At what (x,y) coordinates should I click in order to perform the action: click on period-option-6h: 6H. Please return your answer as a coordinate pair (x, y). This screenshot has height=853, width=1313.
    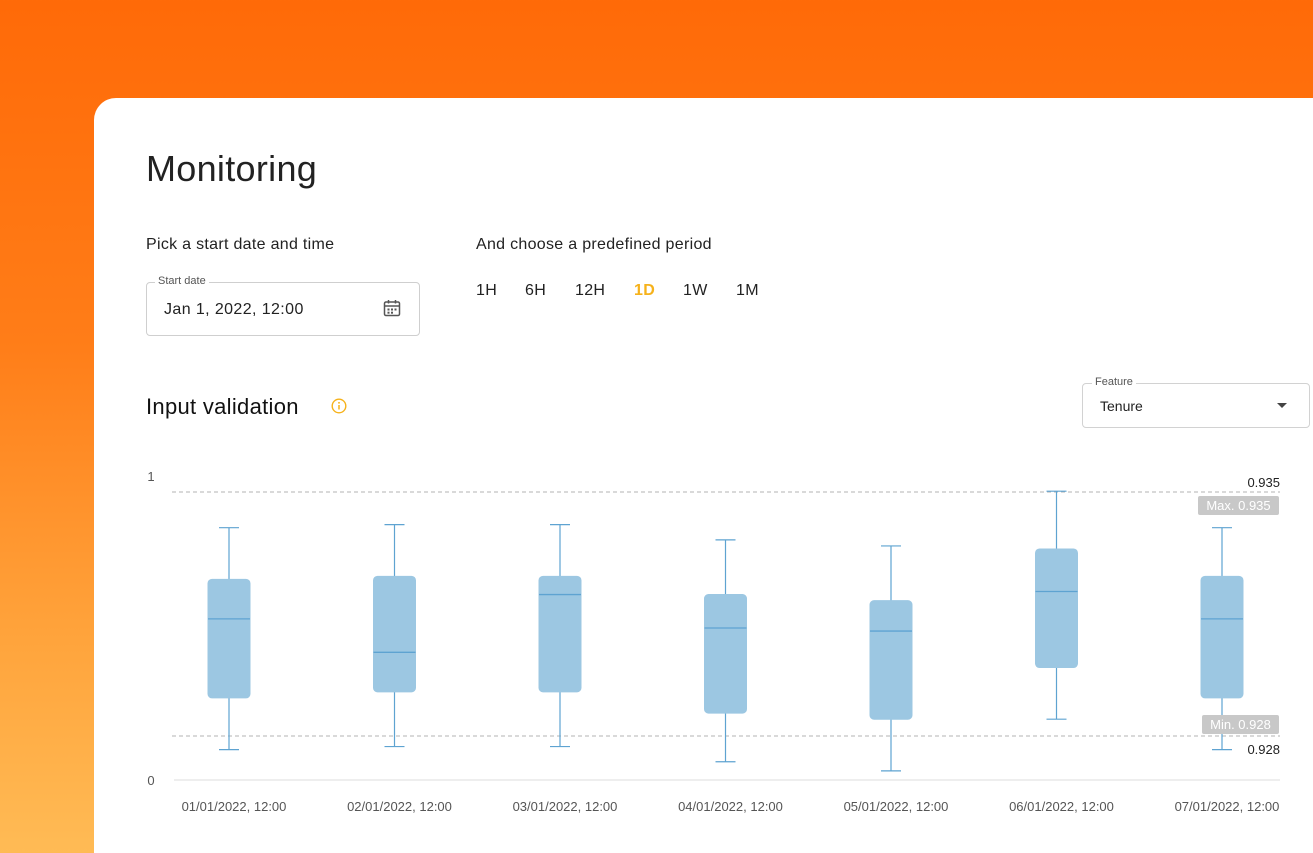
    Looking at the image, I should click on (536, 290).